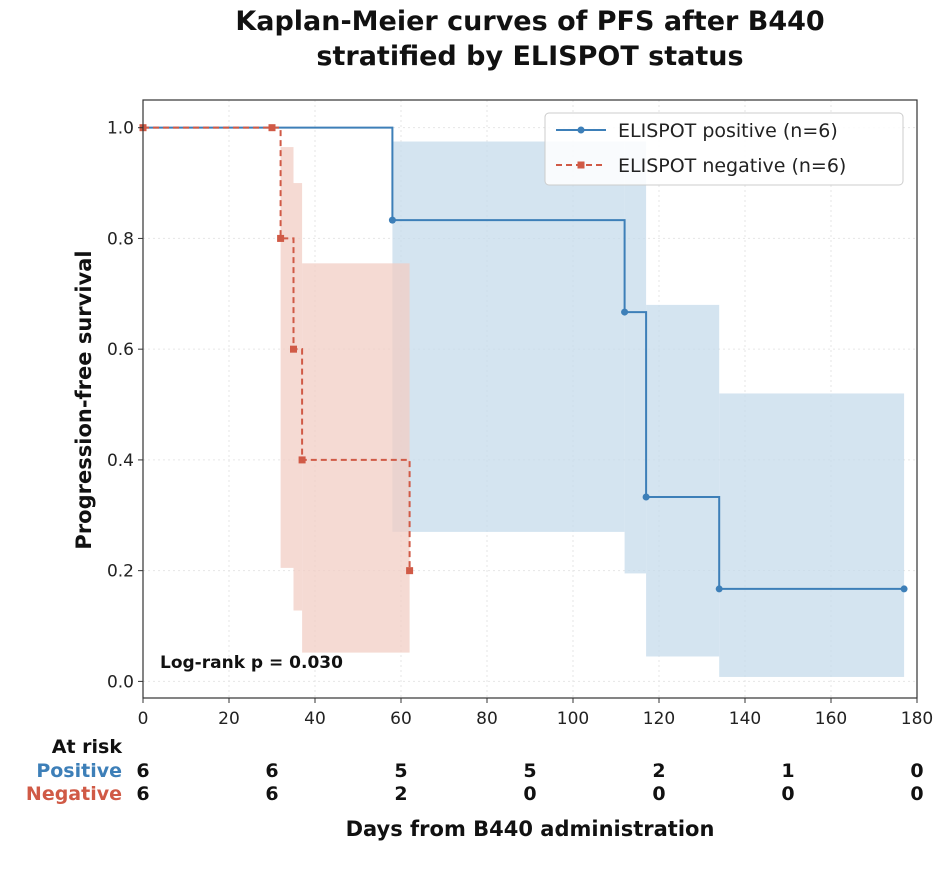  Describe the element at coordinates (529, 56) in the screenshot. I see `chart-title-line-2: stratified by ELISPOT status` at that location.